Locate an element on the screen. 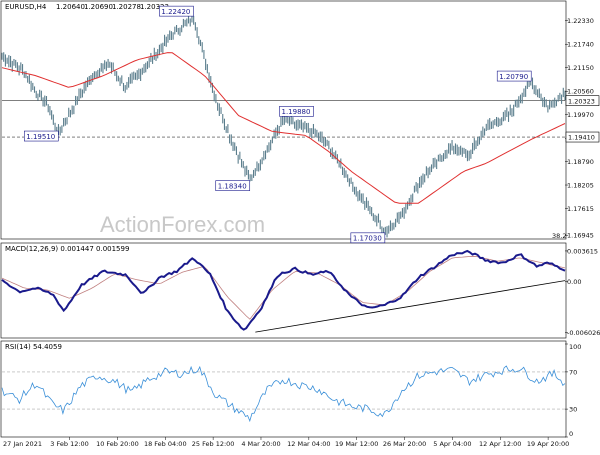 This screenshot has width=600, height=455. annotation-label: 1.19880 is located at coordinates (296, 112).